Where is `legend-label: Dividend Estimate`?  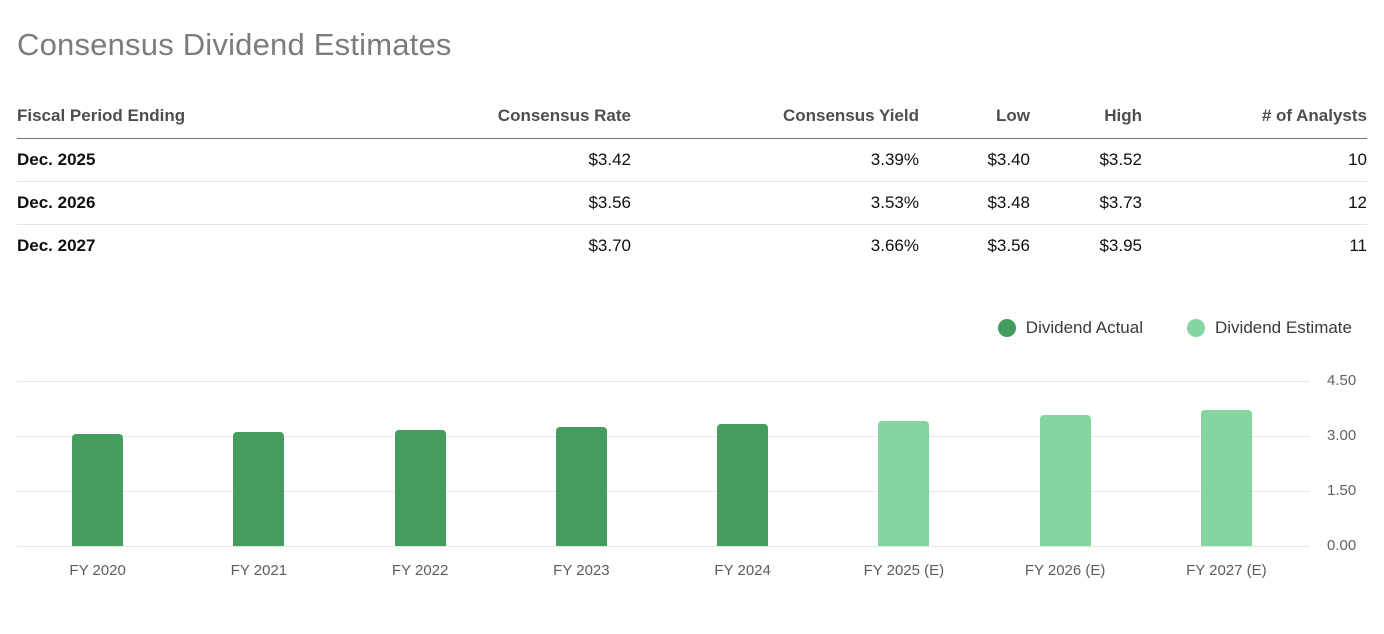
legend-label: Dividend Estimate is located at coordinates (1283, 327).